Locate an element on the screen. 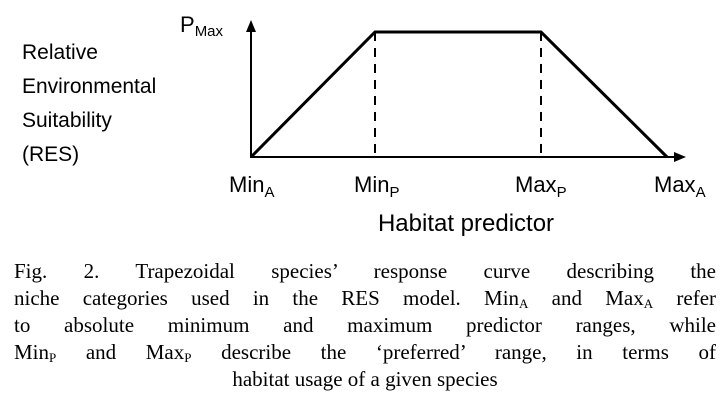 The width and height of the screenshot is (728, 410). x-axis-title: Habitat predictor is located at coordinates (466, 223).